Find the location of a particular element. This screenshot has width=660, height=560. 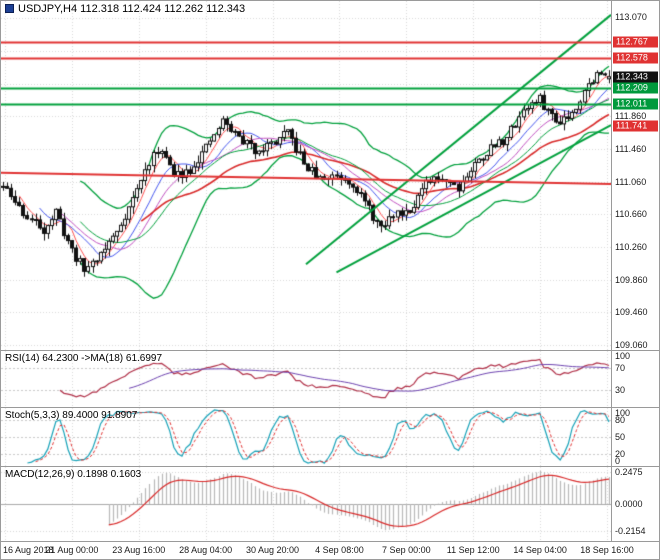

macd-axis: 0.2475 0.0000 -0.2154 is located at coordinates (635, 504).